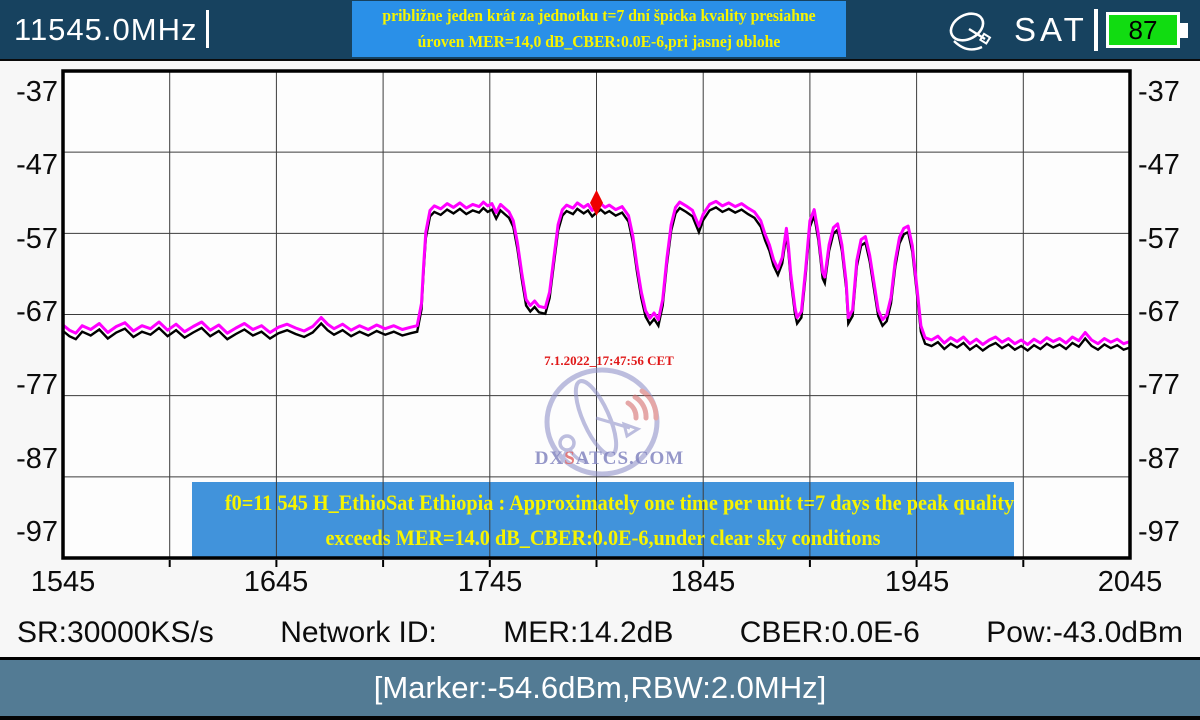 The width and height of the screenshot is (1200, 720). I want to click on y-tick-label-left: -37, so click(37, 92).